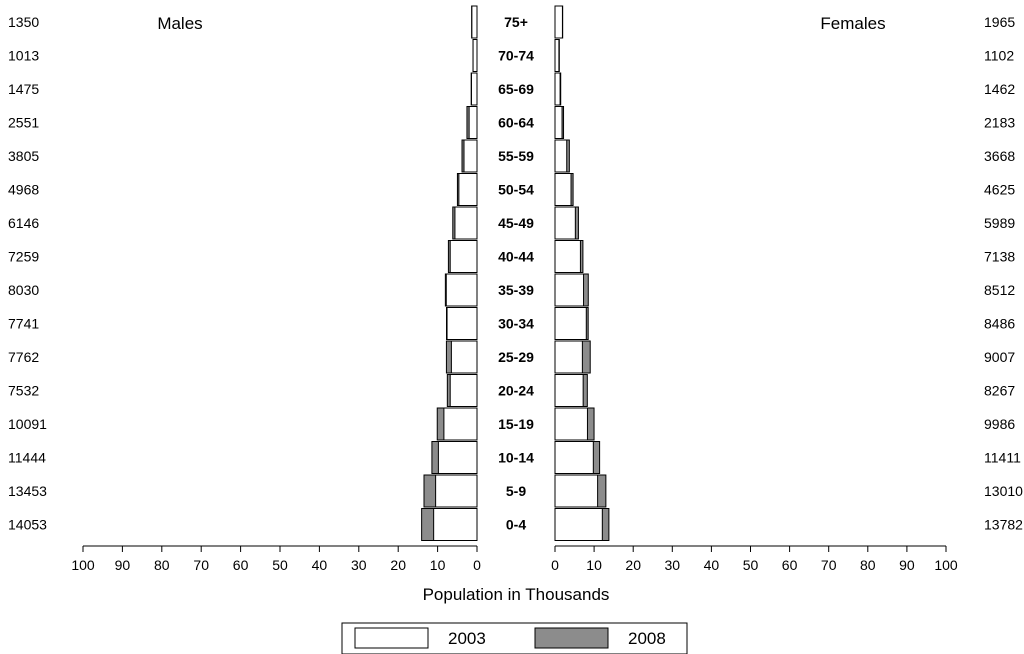  Describe the element at coordinates (474, 22) in the screenshot. I see `bar-male-2003-75+` at that location.